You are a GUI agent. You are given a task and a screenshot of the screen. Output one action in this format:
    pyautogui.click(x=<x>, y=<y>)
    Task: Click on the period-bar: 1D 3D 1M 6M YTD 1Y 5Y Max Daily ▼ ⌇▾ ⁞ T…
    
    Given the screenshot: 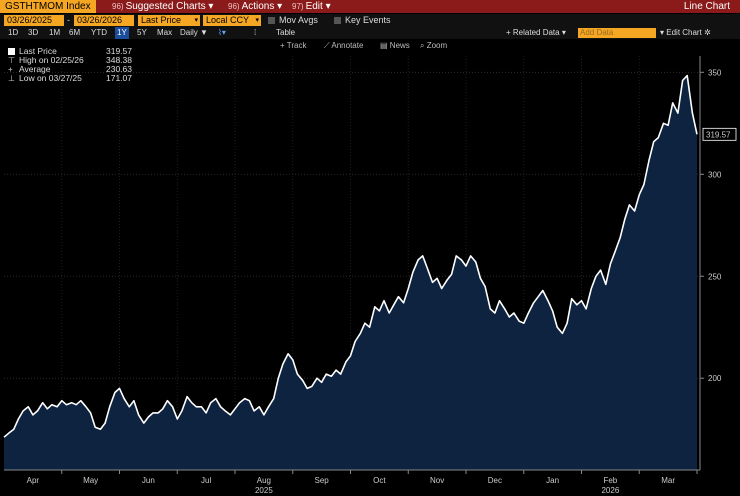 What is the action you would take?
    pyautogui.click(x=370, y=33)
    